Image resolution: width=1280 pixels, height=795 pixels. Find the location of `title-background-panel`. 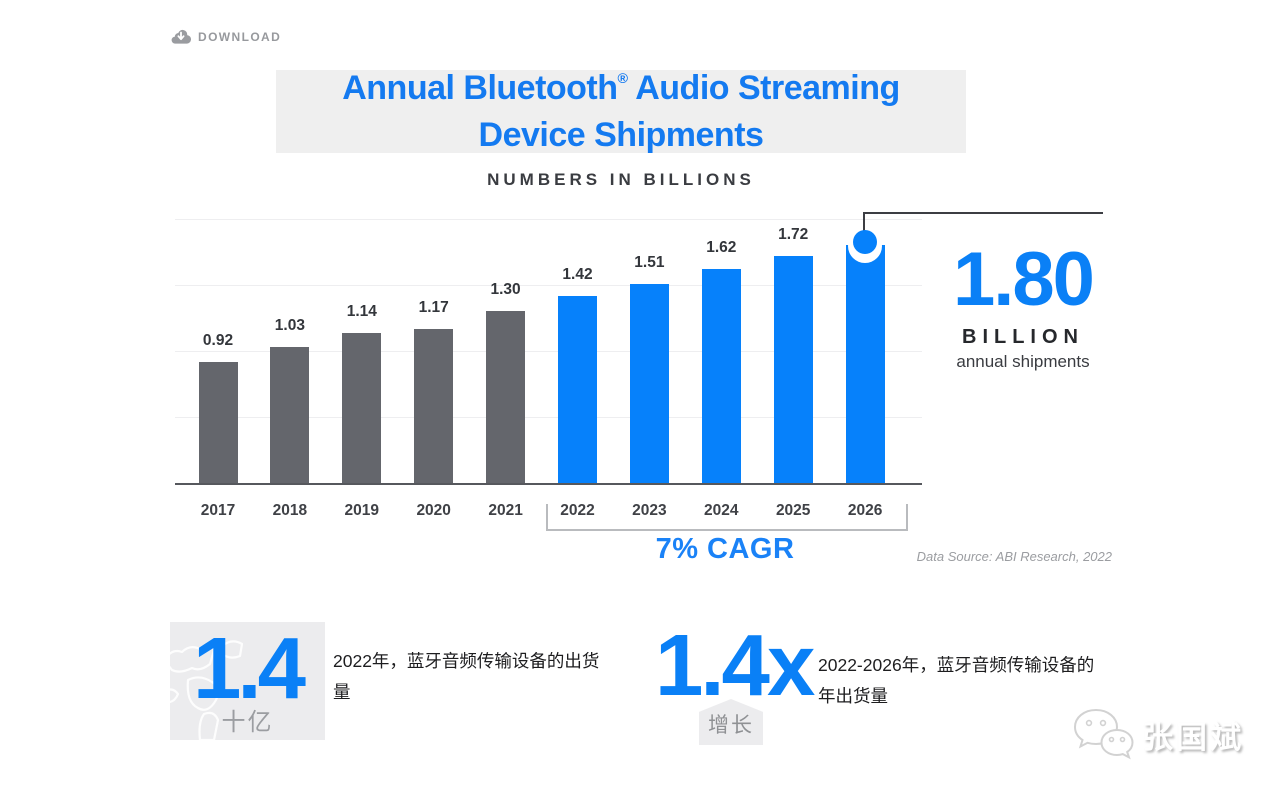

title-background-panel is located at coordinates (621, 111).